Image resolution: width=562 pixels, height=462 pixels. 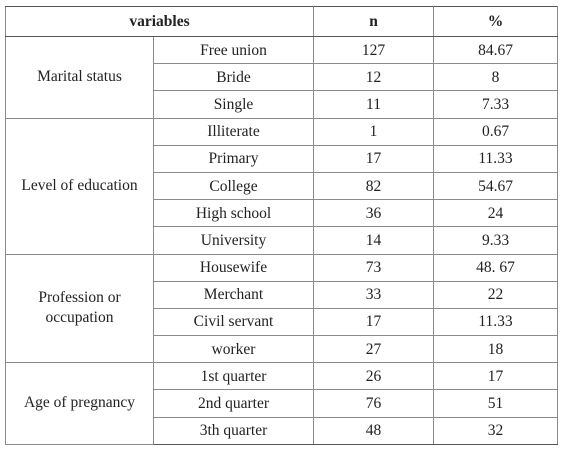 I want to click on header-n: n, so click(x=373, y=21).